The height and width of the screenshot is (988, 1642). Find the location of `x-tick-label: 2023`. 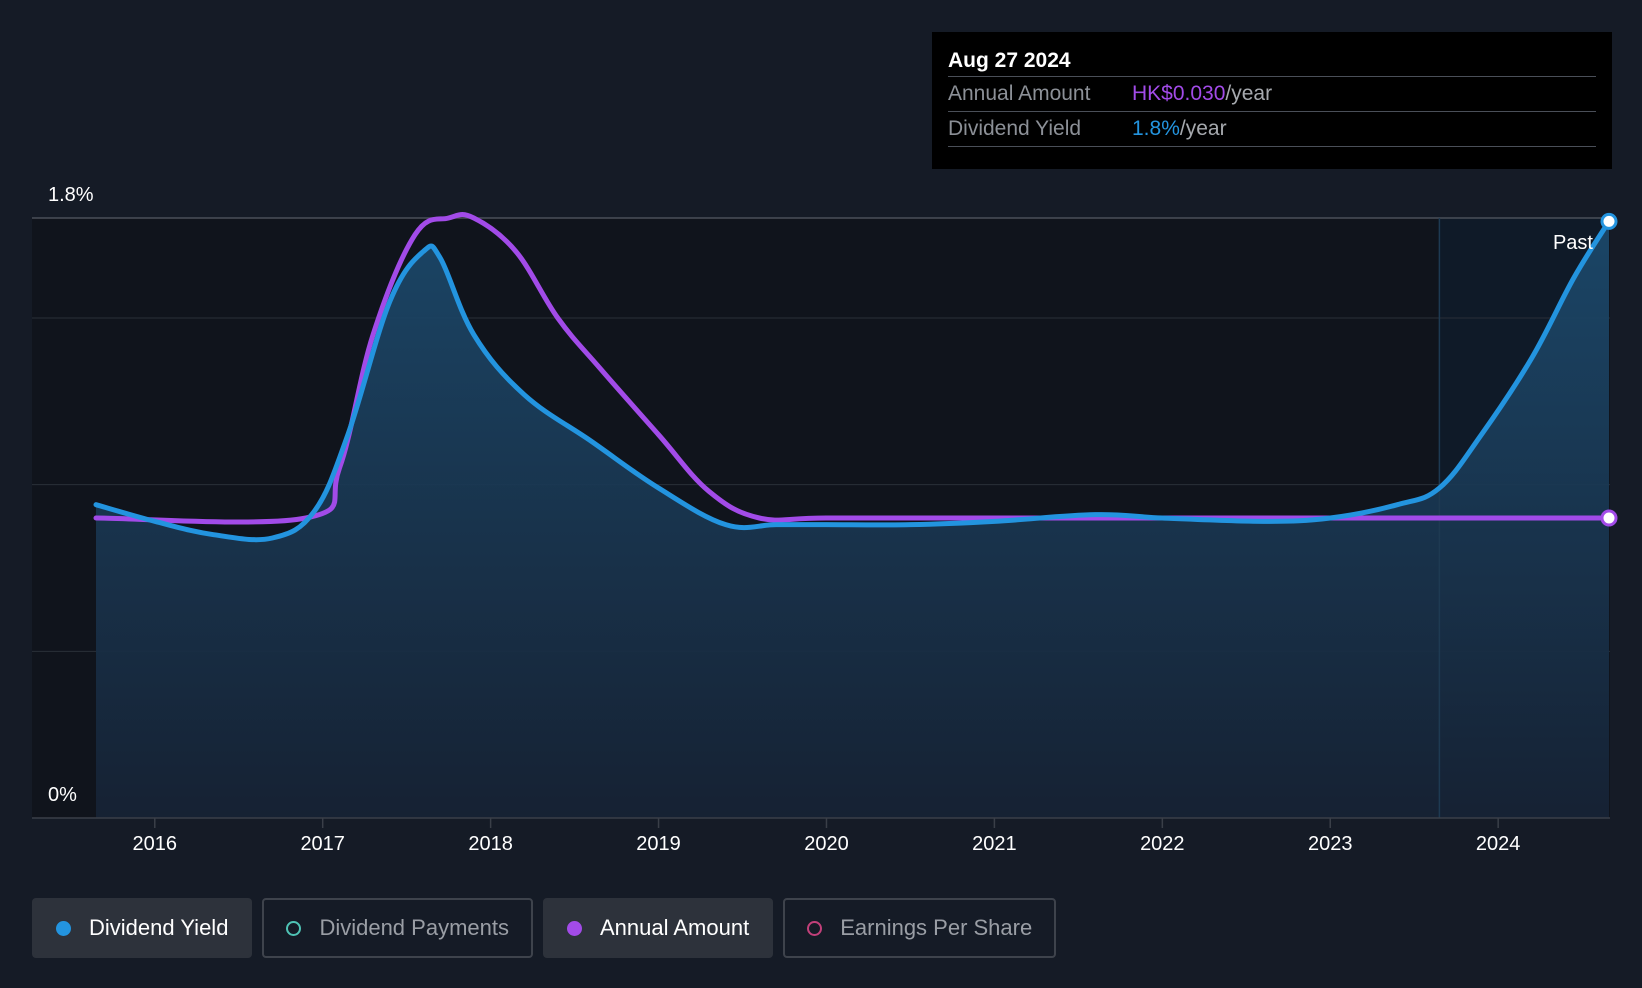

x-tick-label: 2023 is located at coordinates (1330, 844).